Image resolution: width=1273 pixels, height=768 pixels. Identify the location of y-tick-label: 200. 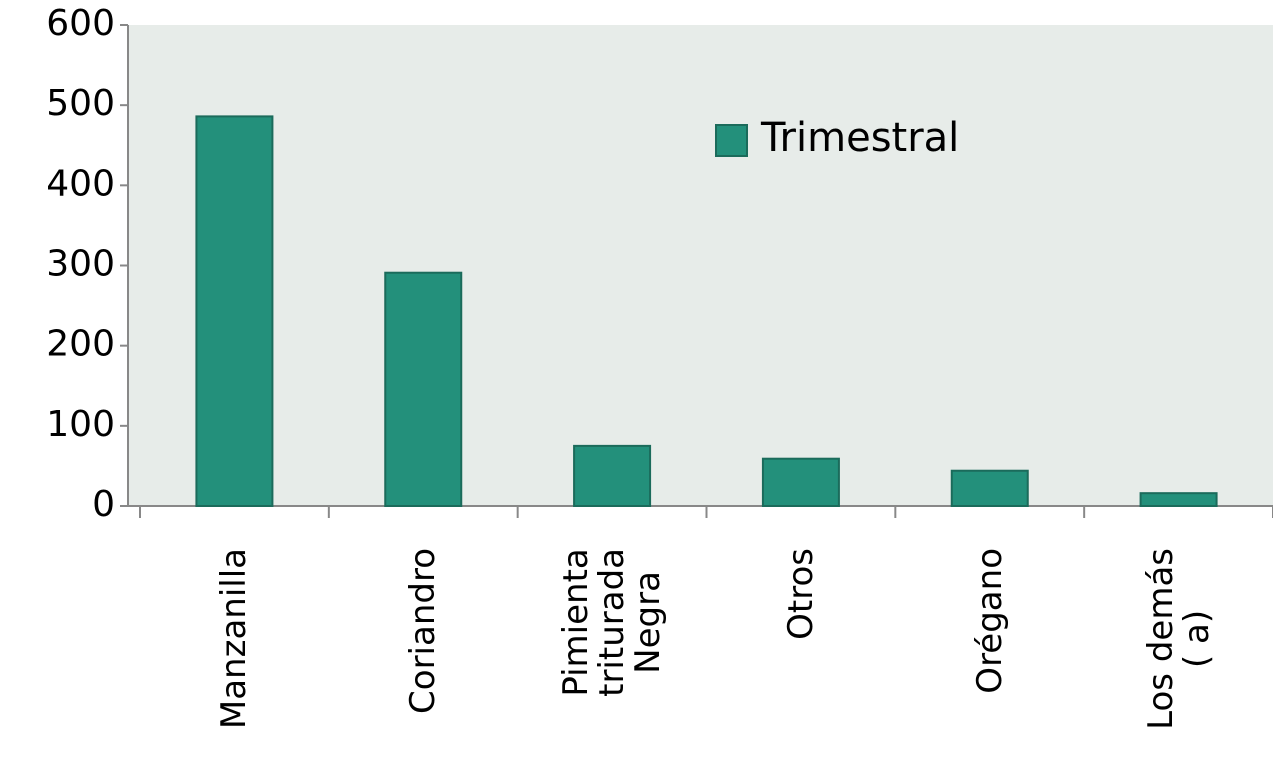
(80, 344).